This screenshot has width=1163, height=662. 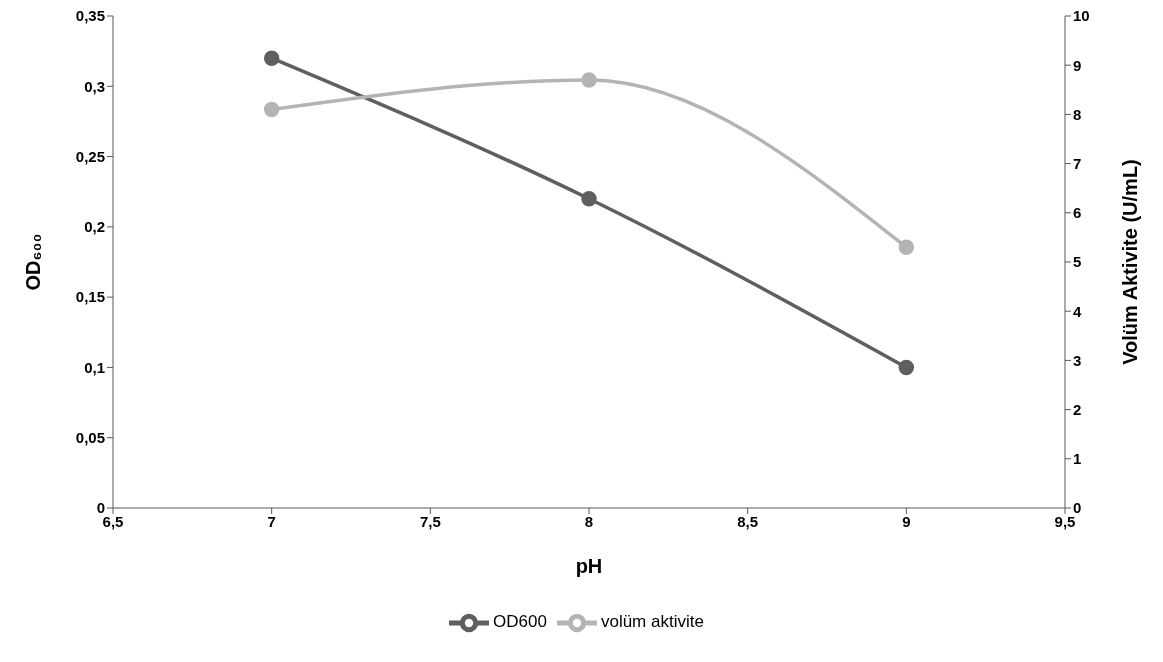 What do you see at coordinates (1077, 360) in the screenshot?
I see `y2-tick-label: 3` at bounding box center [1077, 360].